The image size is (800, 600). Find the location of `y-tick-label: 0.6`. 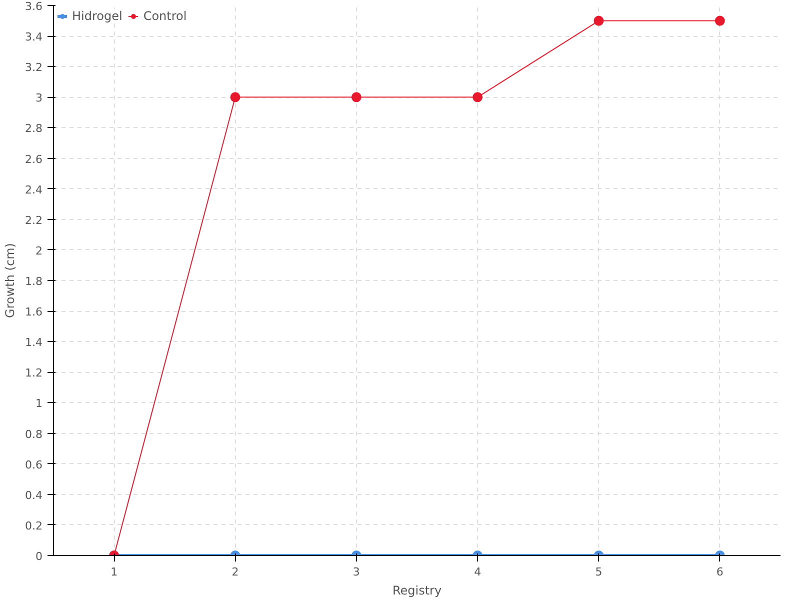

y-tick-label: 0.6 is located at coordinates (34, 465).